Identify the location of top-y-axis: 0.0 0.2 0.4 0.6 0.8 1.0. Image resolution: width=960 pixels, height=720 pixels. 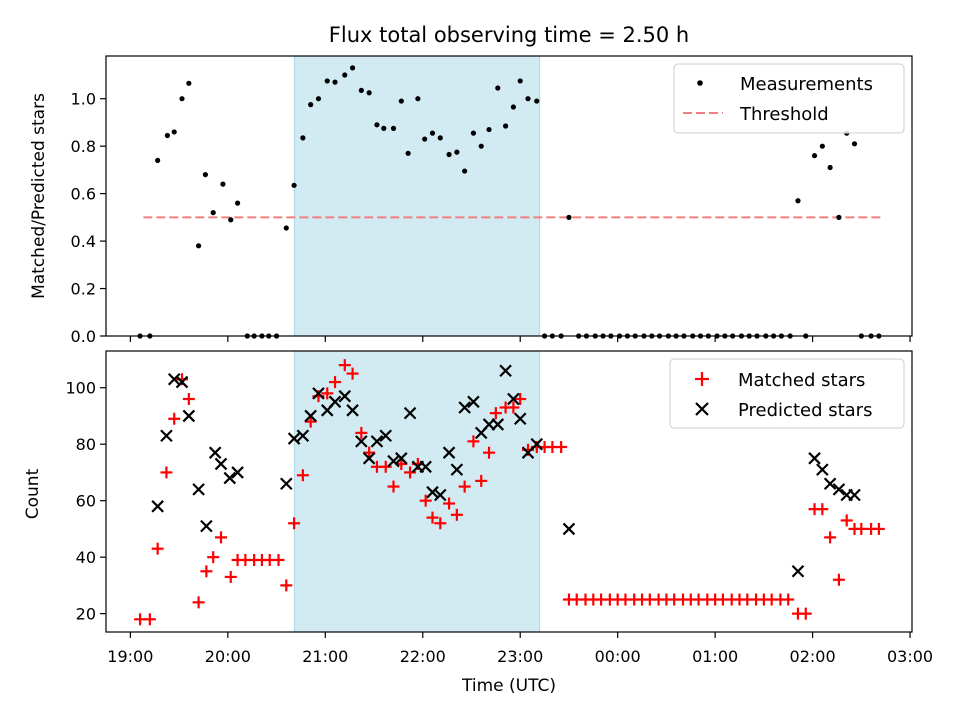
(88, 218).